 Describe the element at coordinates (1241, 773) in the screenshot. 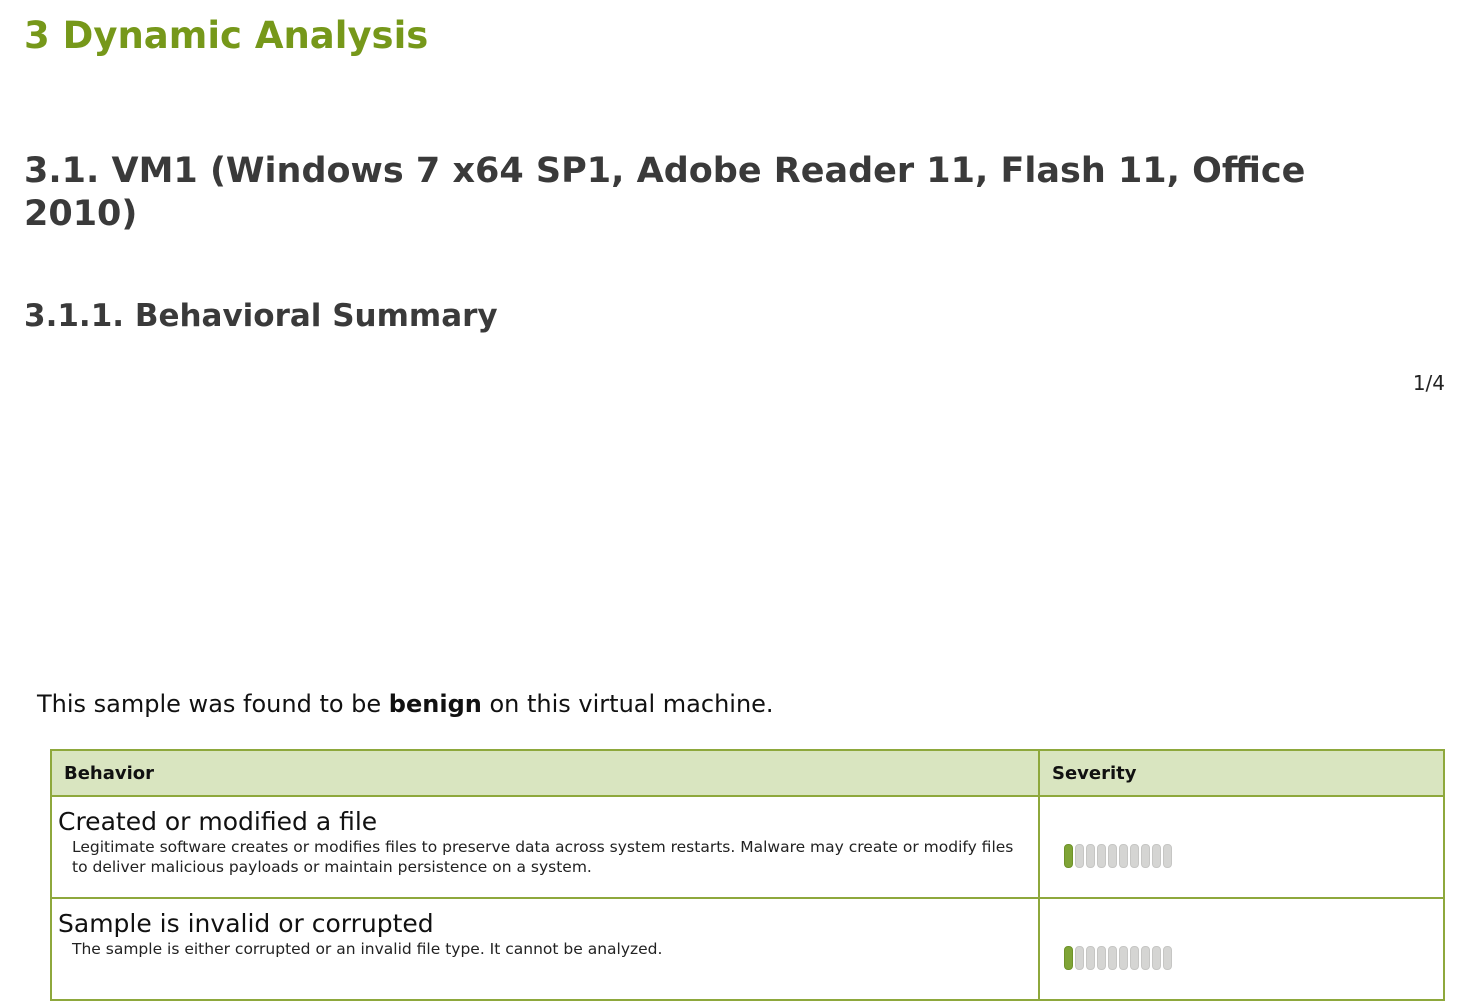

I see `header-severity: Severity` at that location.